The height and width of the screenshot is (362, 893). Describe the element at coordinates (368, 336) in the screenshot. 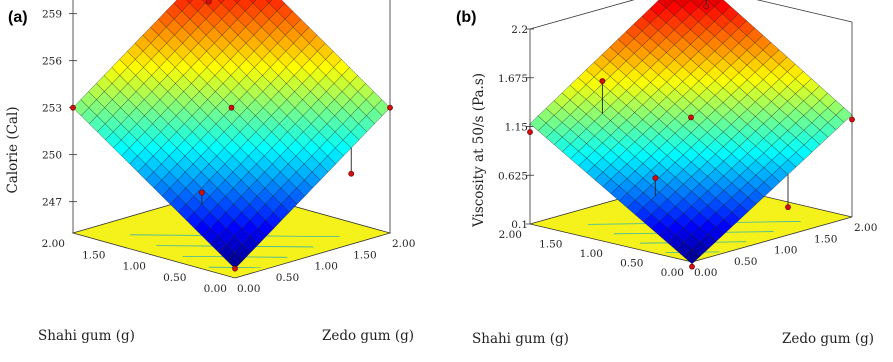

I see `panel-a-zedo-axis-title: Zedo gum (g)` at that location.